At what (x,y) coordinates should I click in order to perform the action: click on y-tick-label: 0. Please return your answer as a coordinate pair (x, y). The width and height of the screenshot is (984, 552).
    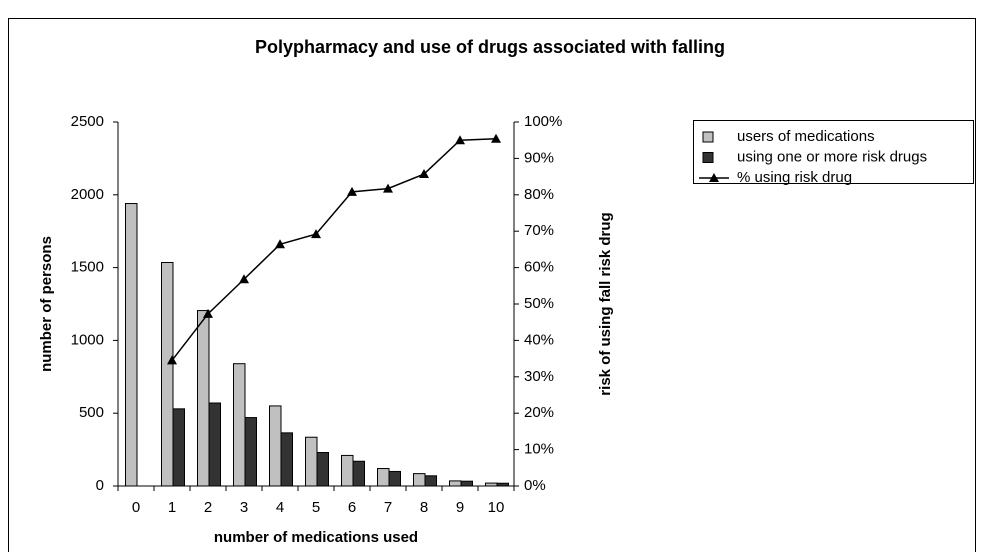
    Looking at the image, I should click on (100, 485).